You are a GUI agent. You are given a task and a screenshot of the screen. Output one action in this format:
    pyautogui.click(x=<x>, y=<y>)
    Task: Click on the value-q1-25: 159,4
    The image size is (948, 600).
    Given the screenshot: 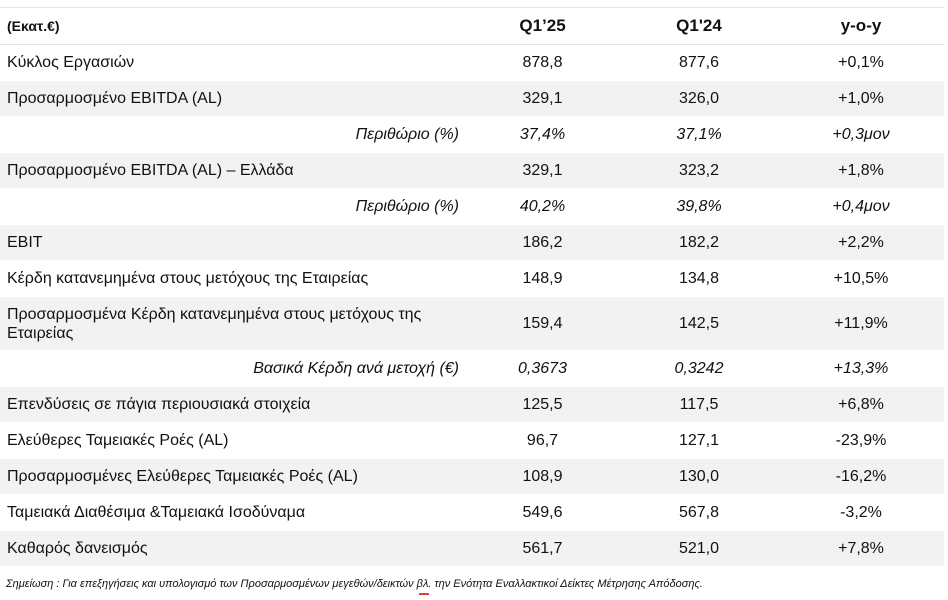 What is the action you would take?
    pyautogui.click(x=542, y=323)
    